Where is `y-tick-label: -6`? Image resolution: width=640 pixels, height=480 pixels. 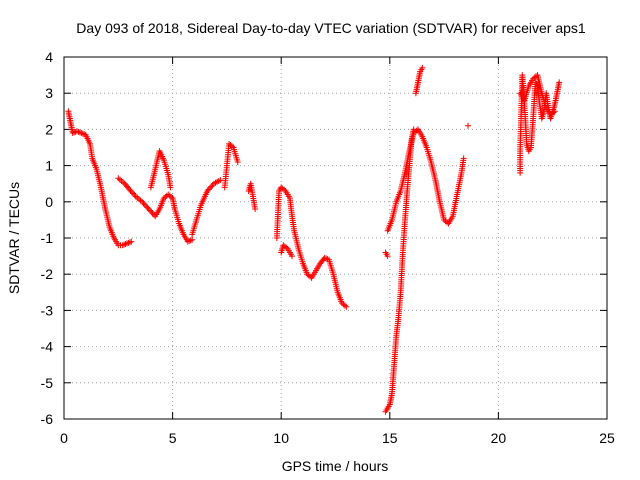 y-tick-label: -6 is located at coordinates (47, 419).